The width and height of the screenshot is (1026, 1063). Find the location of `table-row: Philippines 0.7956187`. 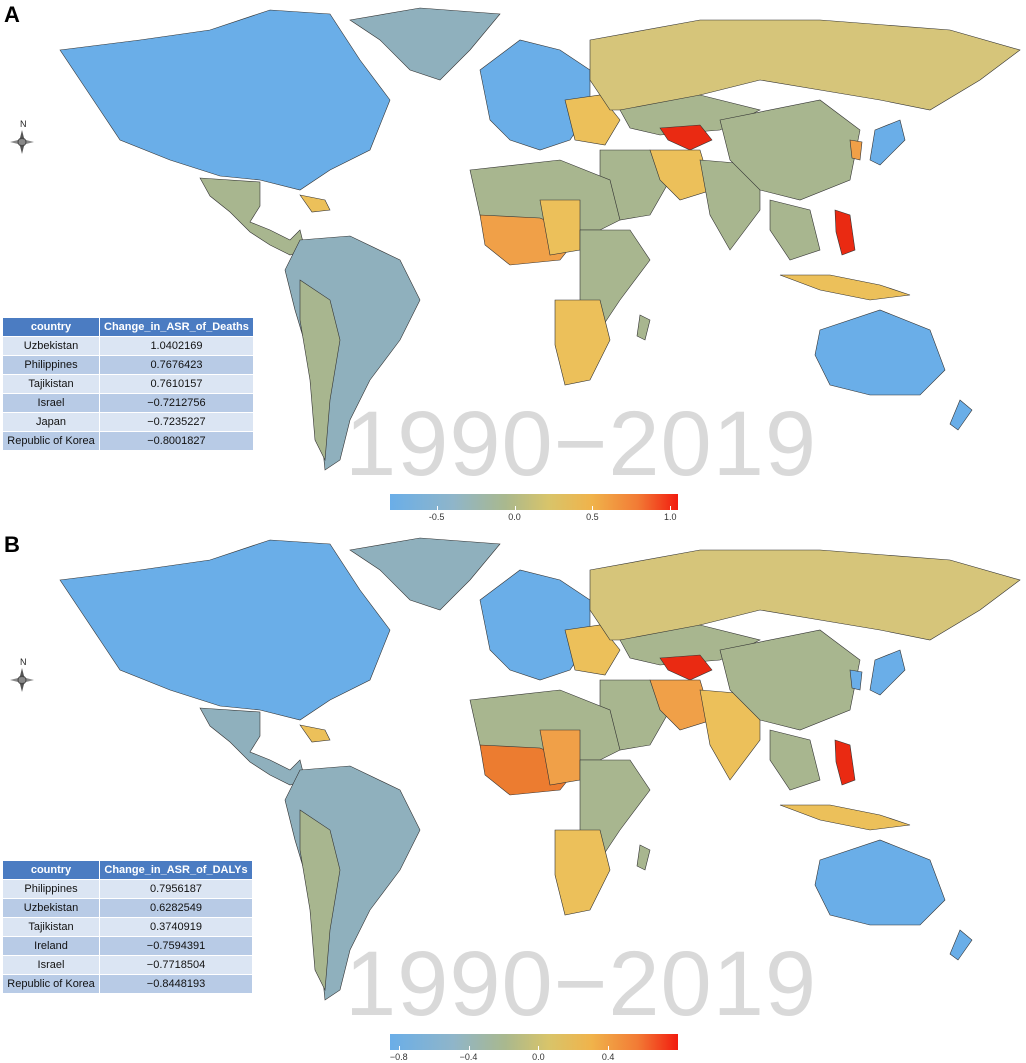

table-row: Philippines 0.7956187 is located at coordinates (127, 889).